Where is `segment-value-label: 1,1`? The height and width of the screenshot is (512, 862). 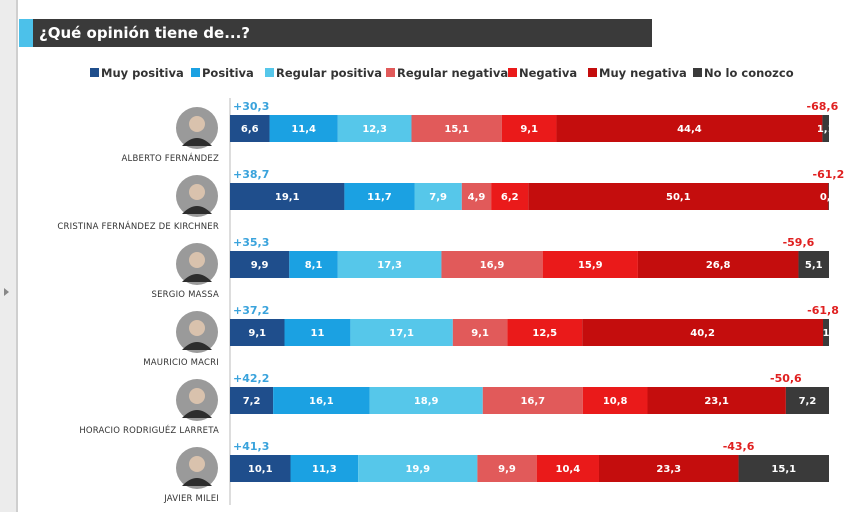 segment-value-label: 1,1 is located at coordinates (826, 129).